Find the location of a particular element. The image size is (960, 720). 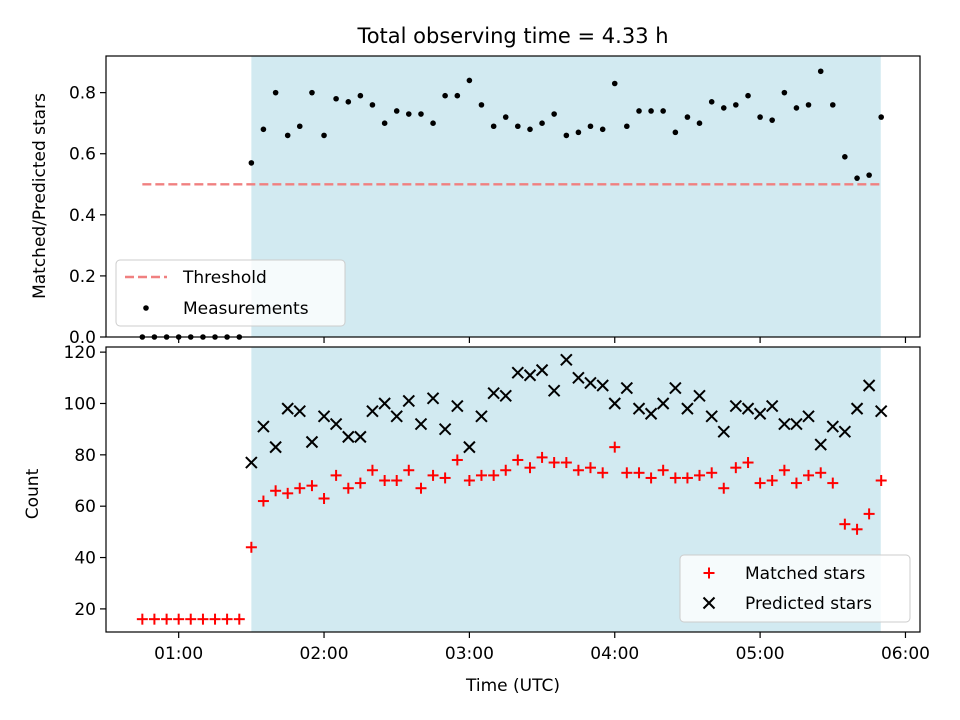

top-y-axis-label: Matched/Predicted stars is located at coordinates (40, 196).